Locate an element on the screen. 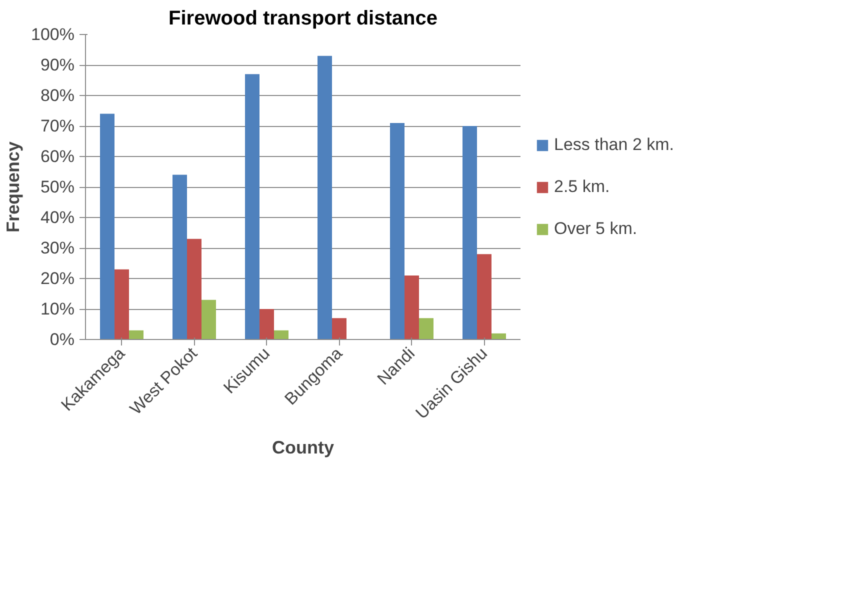 This screenshot has height=605, width=844. y-tick-label: 40% is located at coordinates (57, 217).